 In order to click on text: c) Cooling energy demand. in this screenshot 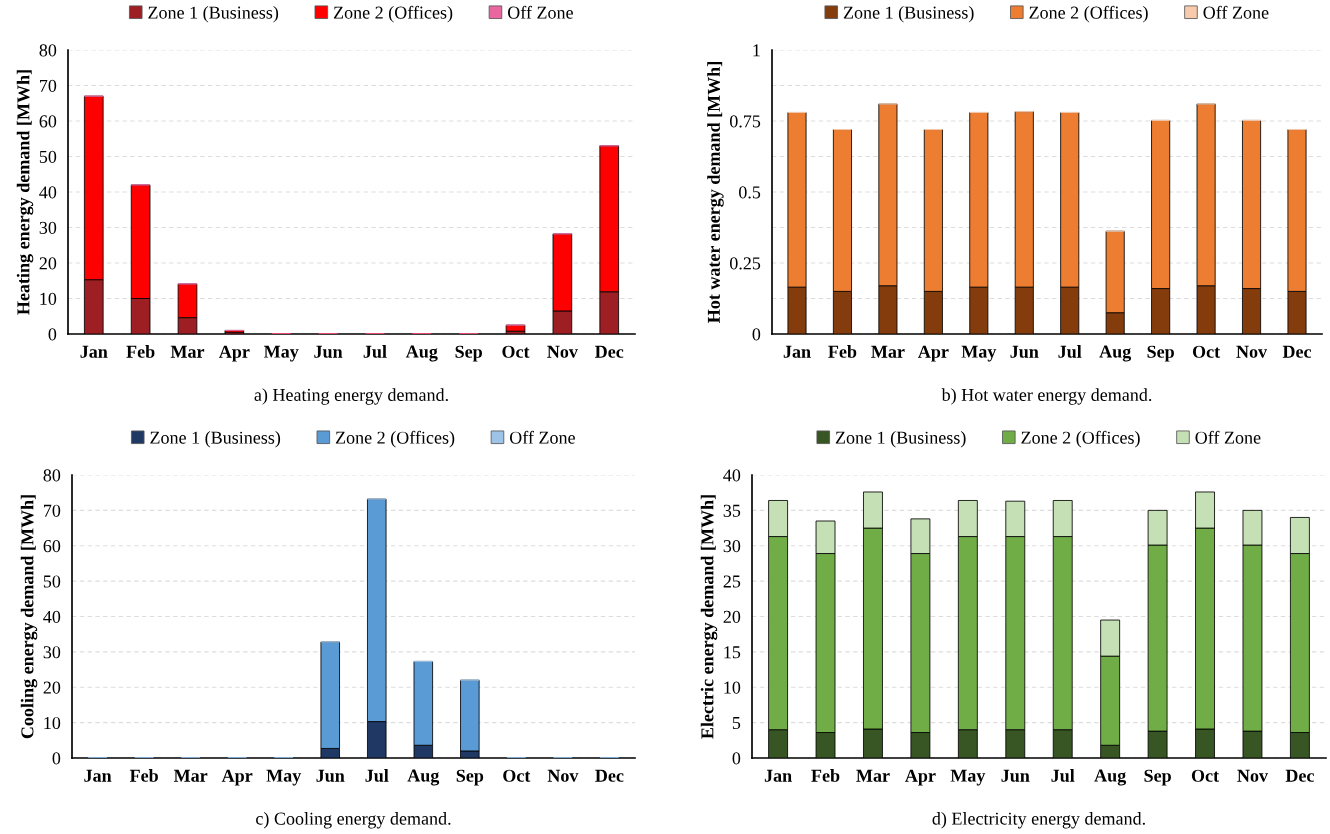, I will do `click(353, 820)`.